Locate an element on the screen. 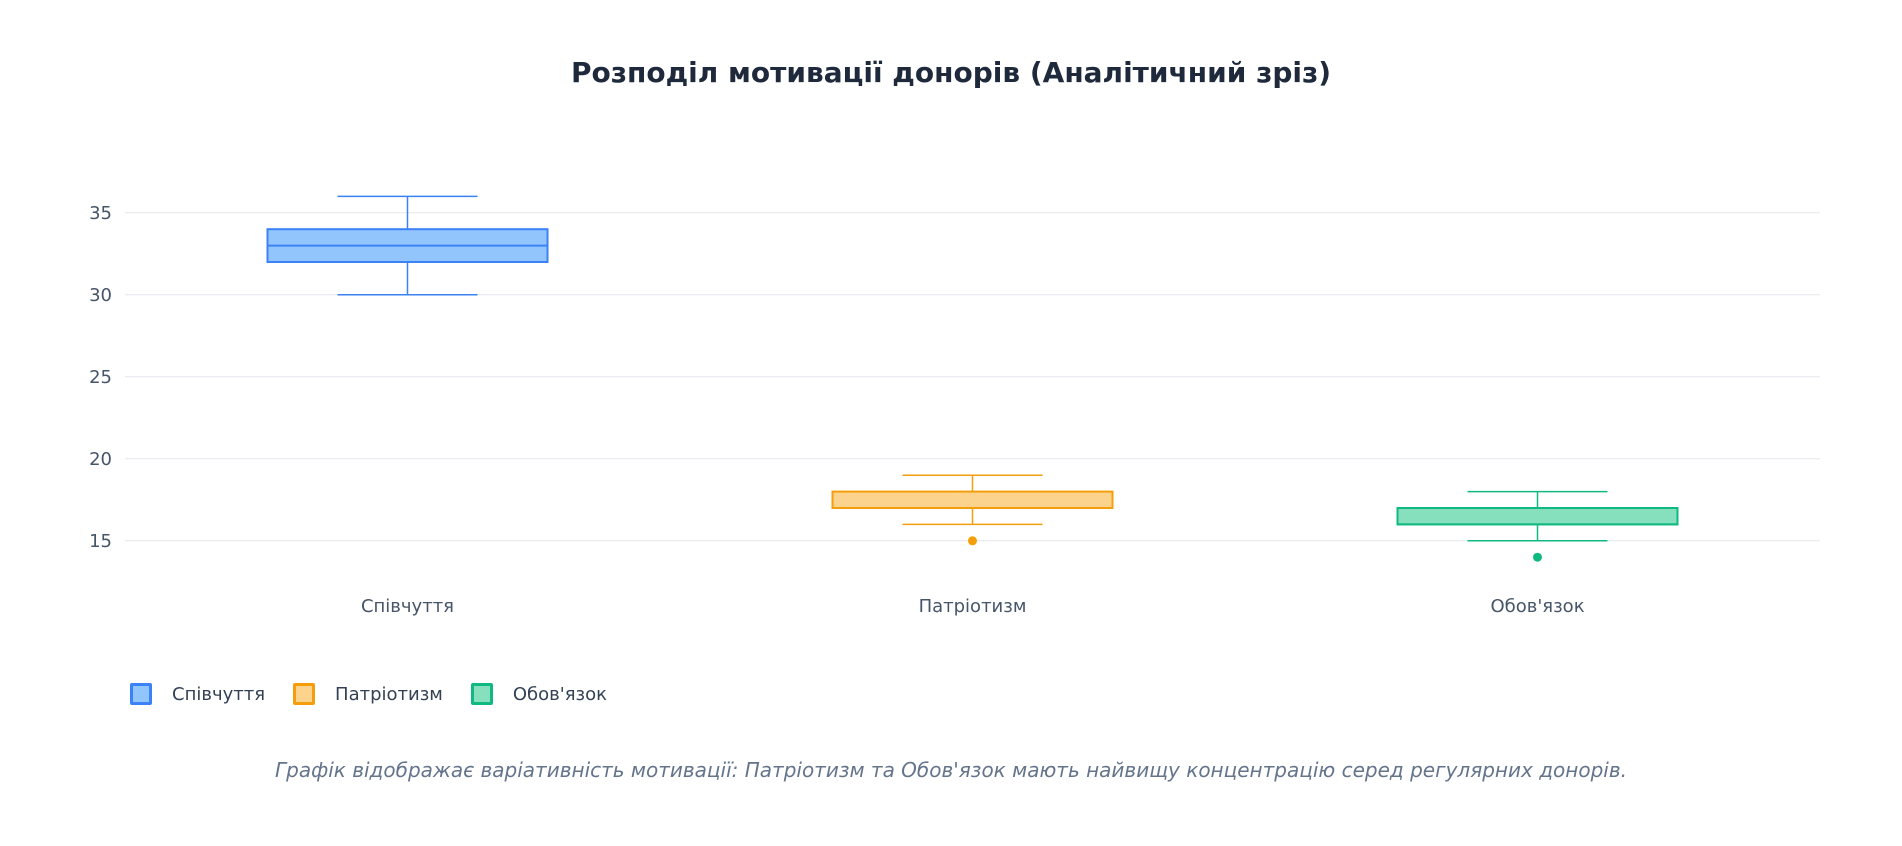 The image size is (1902, 846). y-tick-label: 20 is located at coordinates (100, 459).